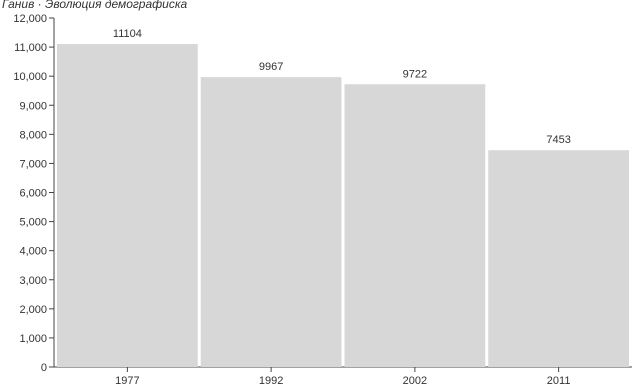  I want to click on y-tick-label: 9,000, so click(33, 106).